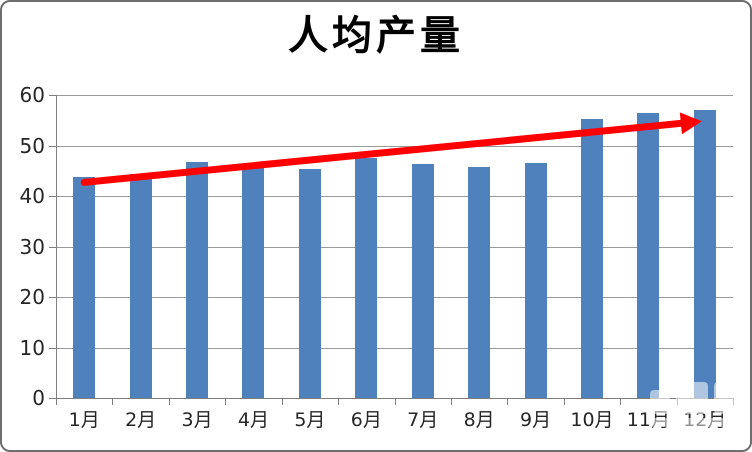 This screenshot has height=452, width=752. I want to click on y-axis-label: 0, so click(38, 398).